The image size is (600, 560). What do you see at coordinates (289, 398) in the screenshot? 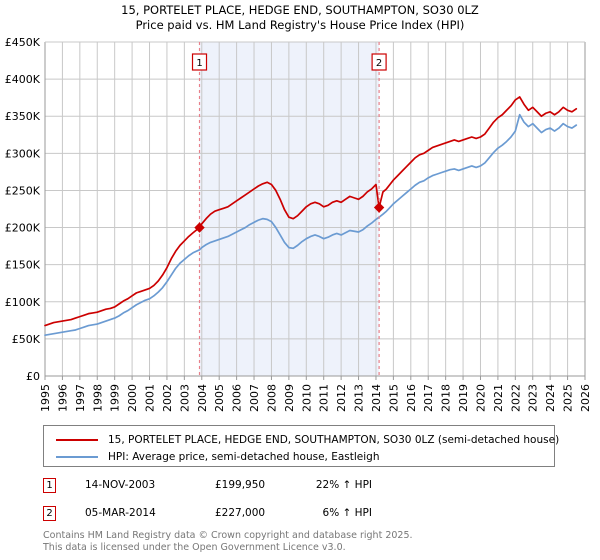
I see `x-axis-tick-label: 2009` at bounding box center [289, 398].